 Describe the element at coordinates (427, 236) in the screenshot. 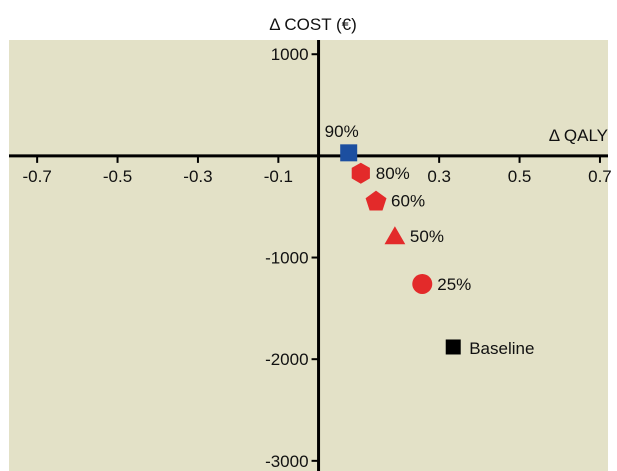

I see `data-point-50-pct-label: 50%` at that location.